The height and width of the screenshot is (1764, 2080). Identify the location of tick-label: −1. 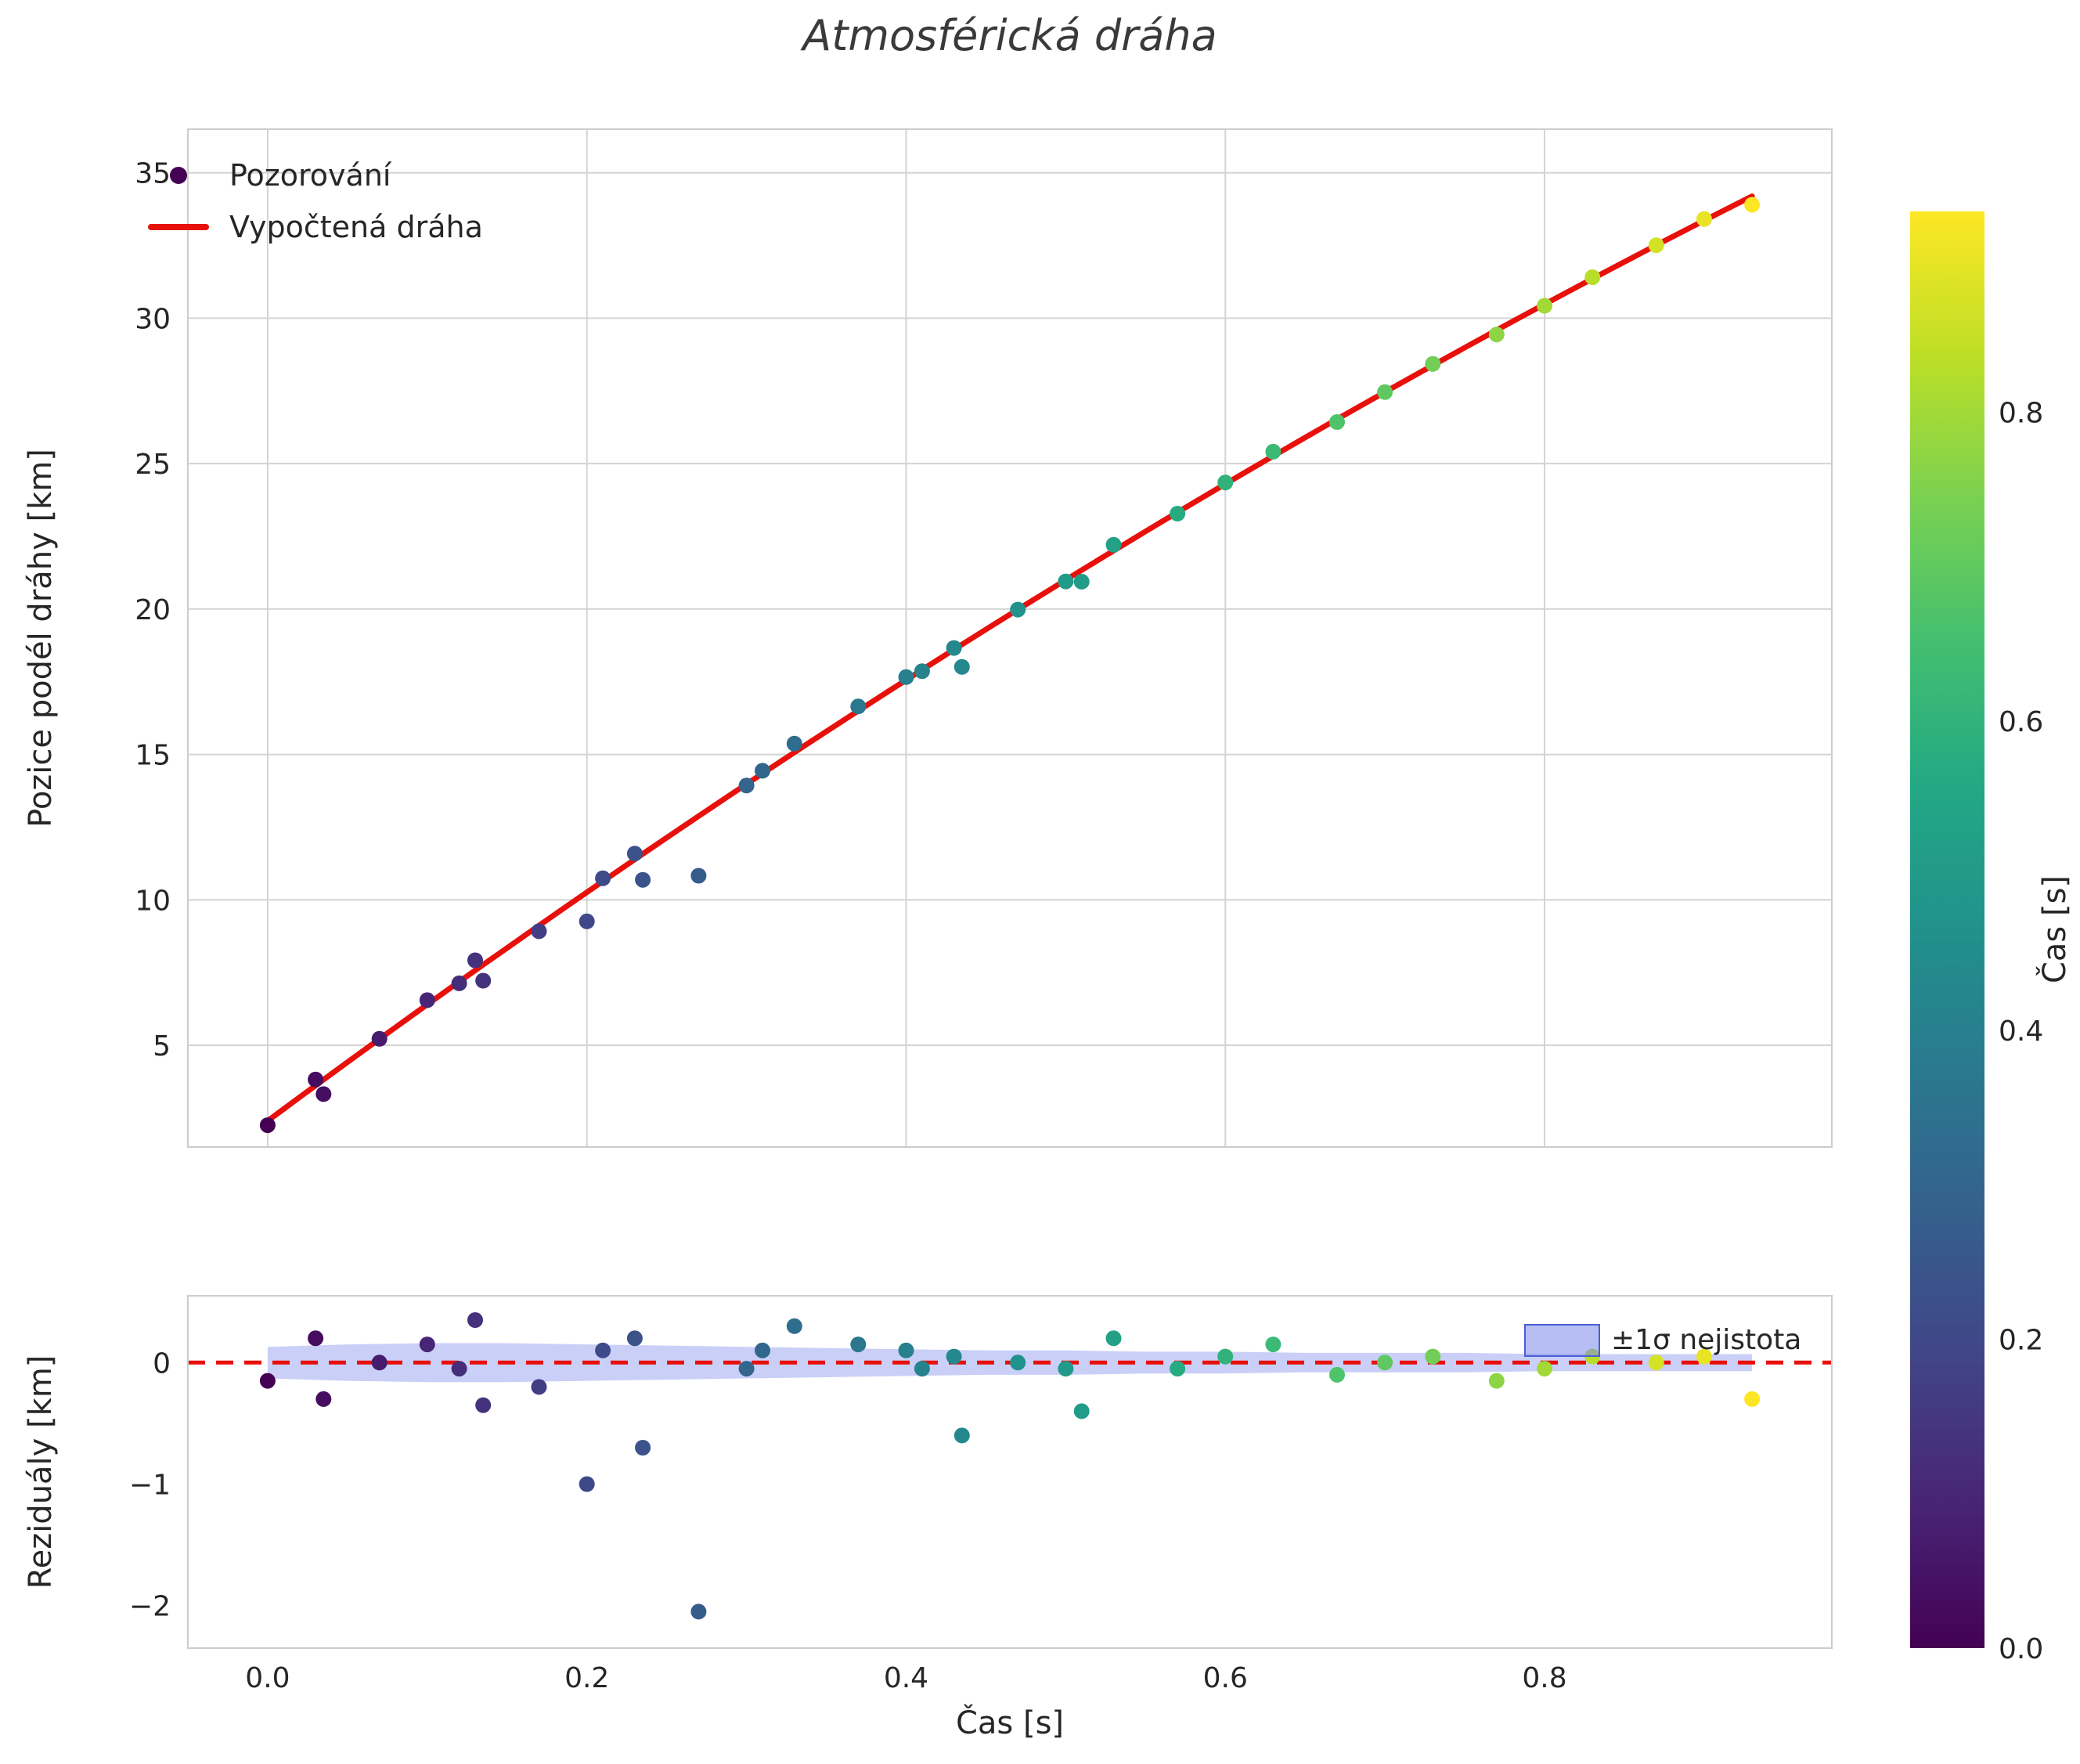
(150, 1486).